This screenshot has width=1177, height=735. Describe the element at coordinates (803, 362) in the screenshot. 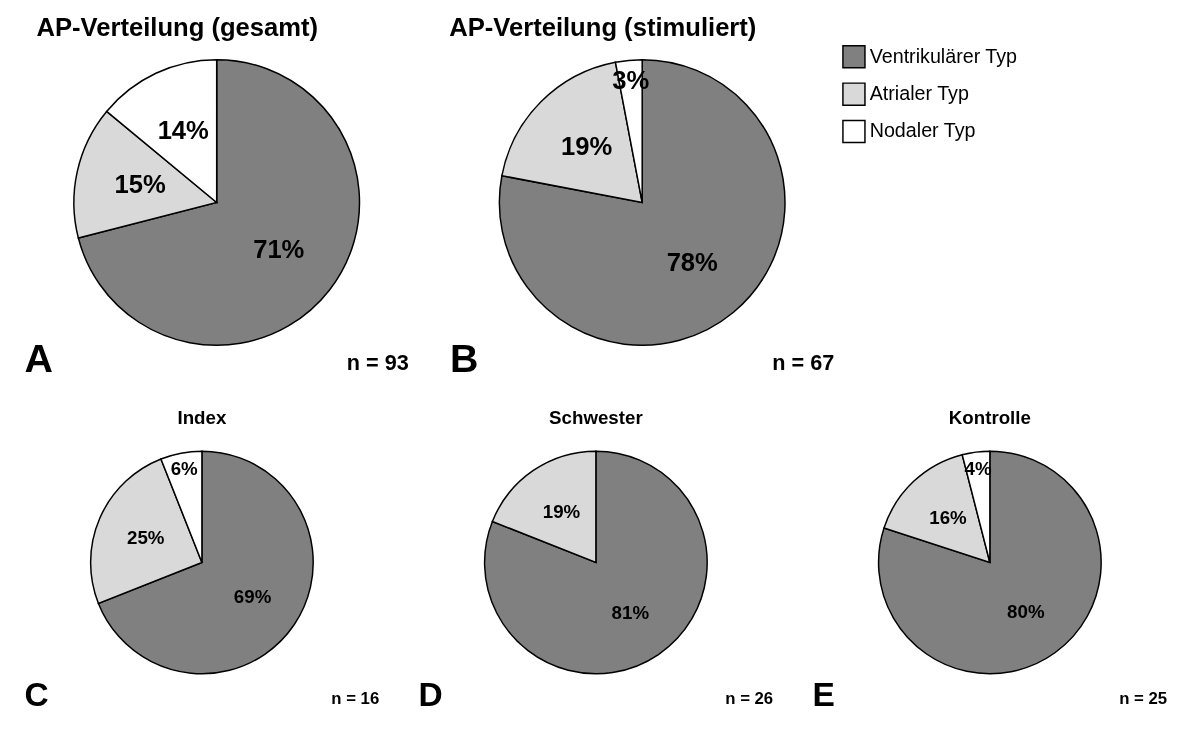

I see `text: n = 67` at that location.